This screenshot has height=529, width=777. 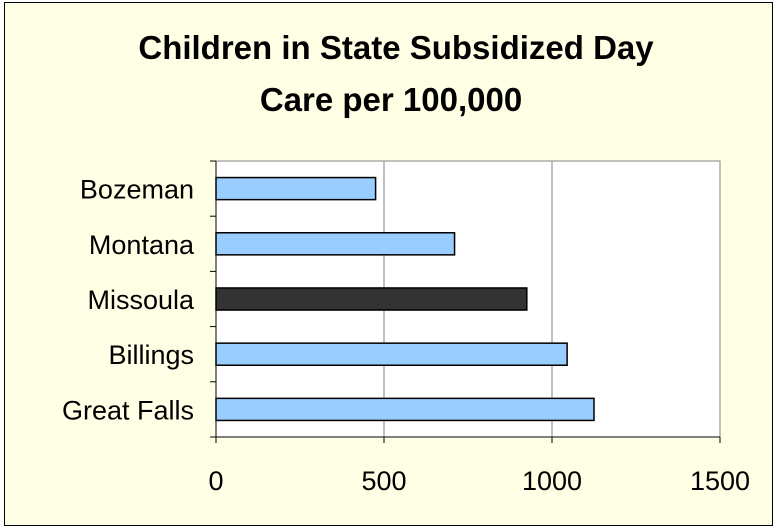 What do you see at coordinates (137, 190) in the screenshot?
I see `category-label-bozeman: Bozeman` at bounding box center [137, 190].